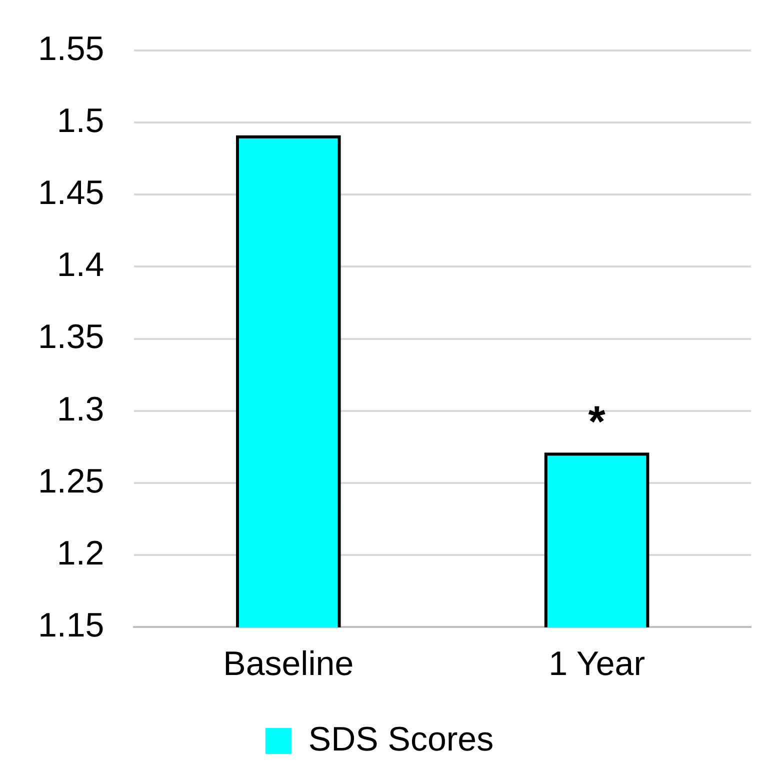 Image resolution: width=761 pixels, height=768 pixels. Describe the element at coordinates (80, 553) in the screenshot. I see `y-tick-label: 1.2` at that location.